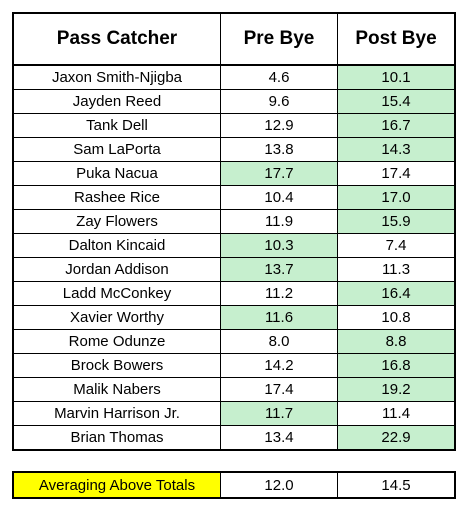 This screenshot has width=462, height=517. I want to click on player-name: Marvin Harrison Jr., so click(116, 413).